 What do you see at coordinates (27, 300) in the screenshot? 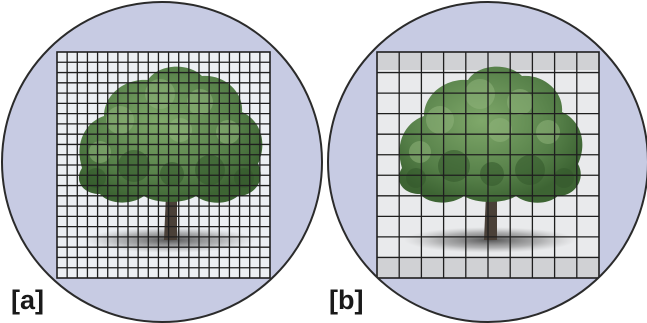
I see `panel-a-label: [a]` at bounding box center [27, 300].